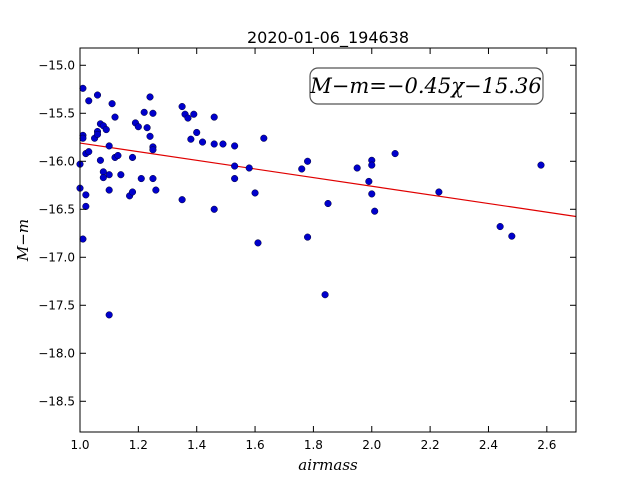 Image resolution: width=640 pixels, height=480 pixels. What do you see at coordinates (488, 445) in the screenshot?
I see `x-tick-label: 2.4` at bounding box center [488, 445].